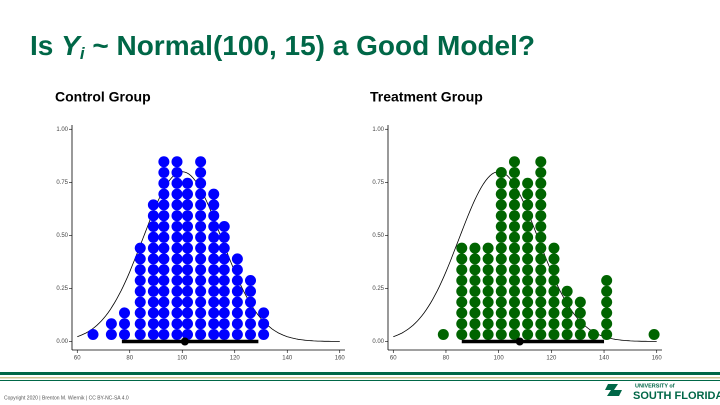 This screenshot has width=720, height=405. What do you see at coordinates (62, 183) in the screenshot?
I see `y-tick-label: 0.75` at bounding box center [62, 183].